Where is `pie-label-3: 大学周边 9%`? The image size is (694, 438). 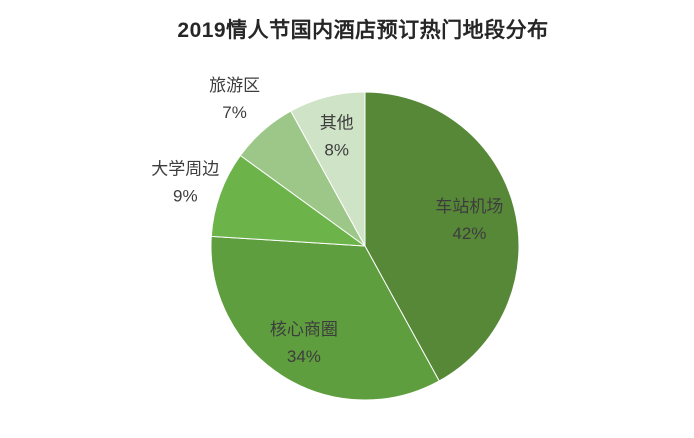 pie-label-3: 大学周边 9% is located at coordinates (185, 182).